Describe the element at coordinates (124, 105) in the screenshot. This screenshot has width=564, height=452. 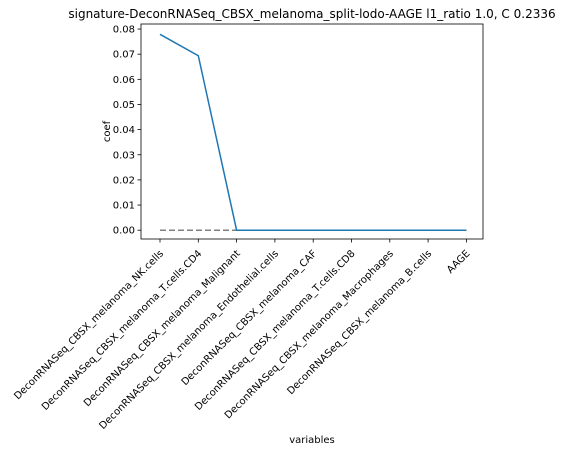
I see `y-tick-label: 0.05` at that location.